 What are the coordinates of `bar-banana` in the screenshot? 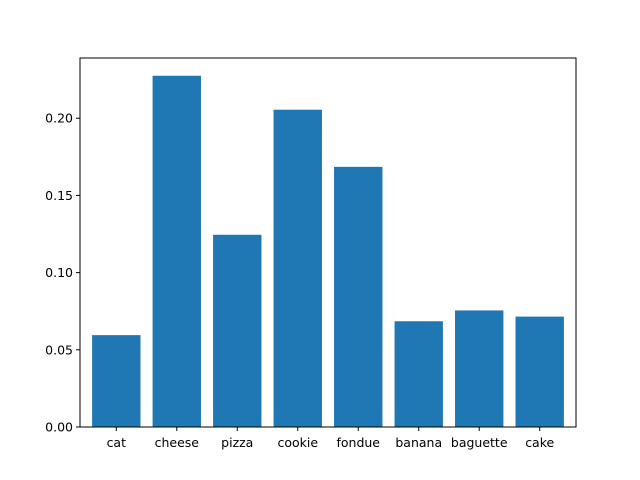 It's located at (418, 374).